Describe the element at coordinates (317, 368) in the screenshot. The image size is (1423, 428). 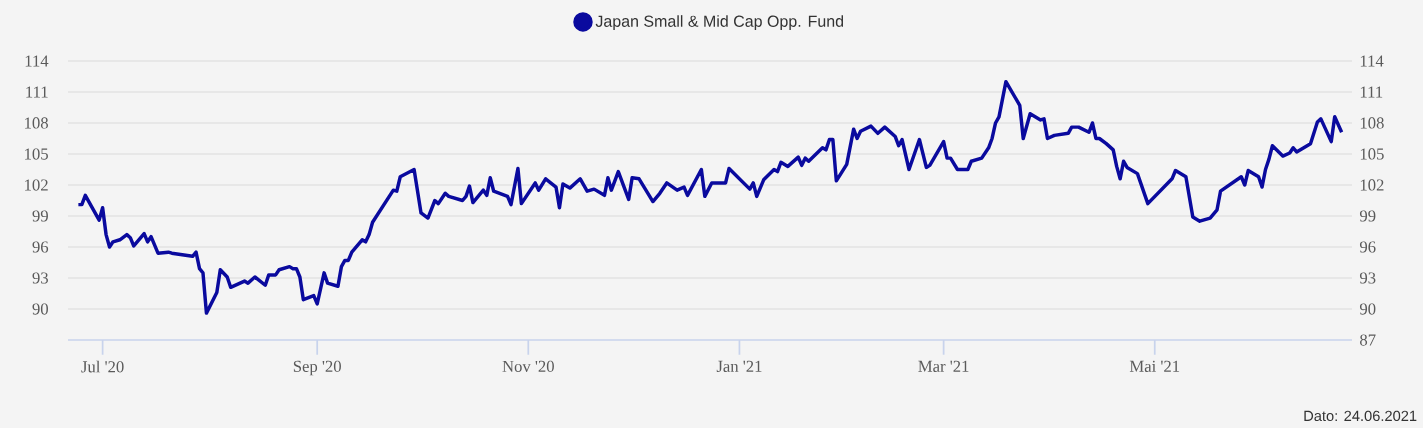
I see `x-tick-label: Sep '20` at that location.